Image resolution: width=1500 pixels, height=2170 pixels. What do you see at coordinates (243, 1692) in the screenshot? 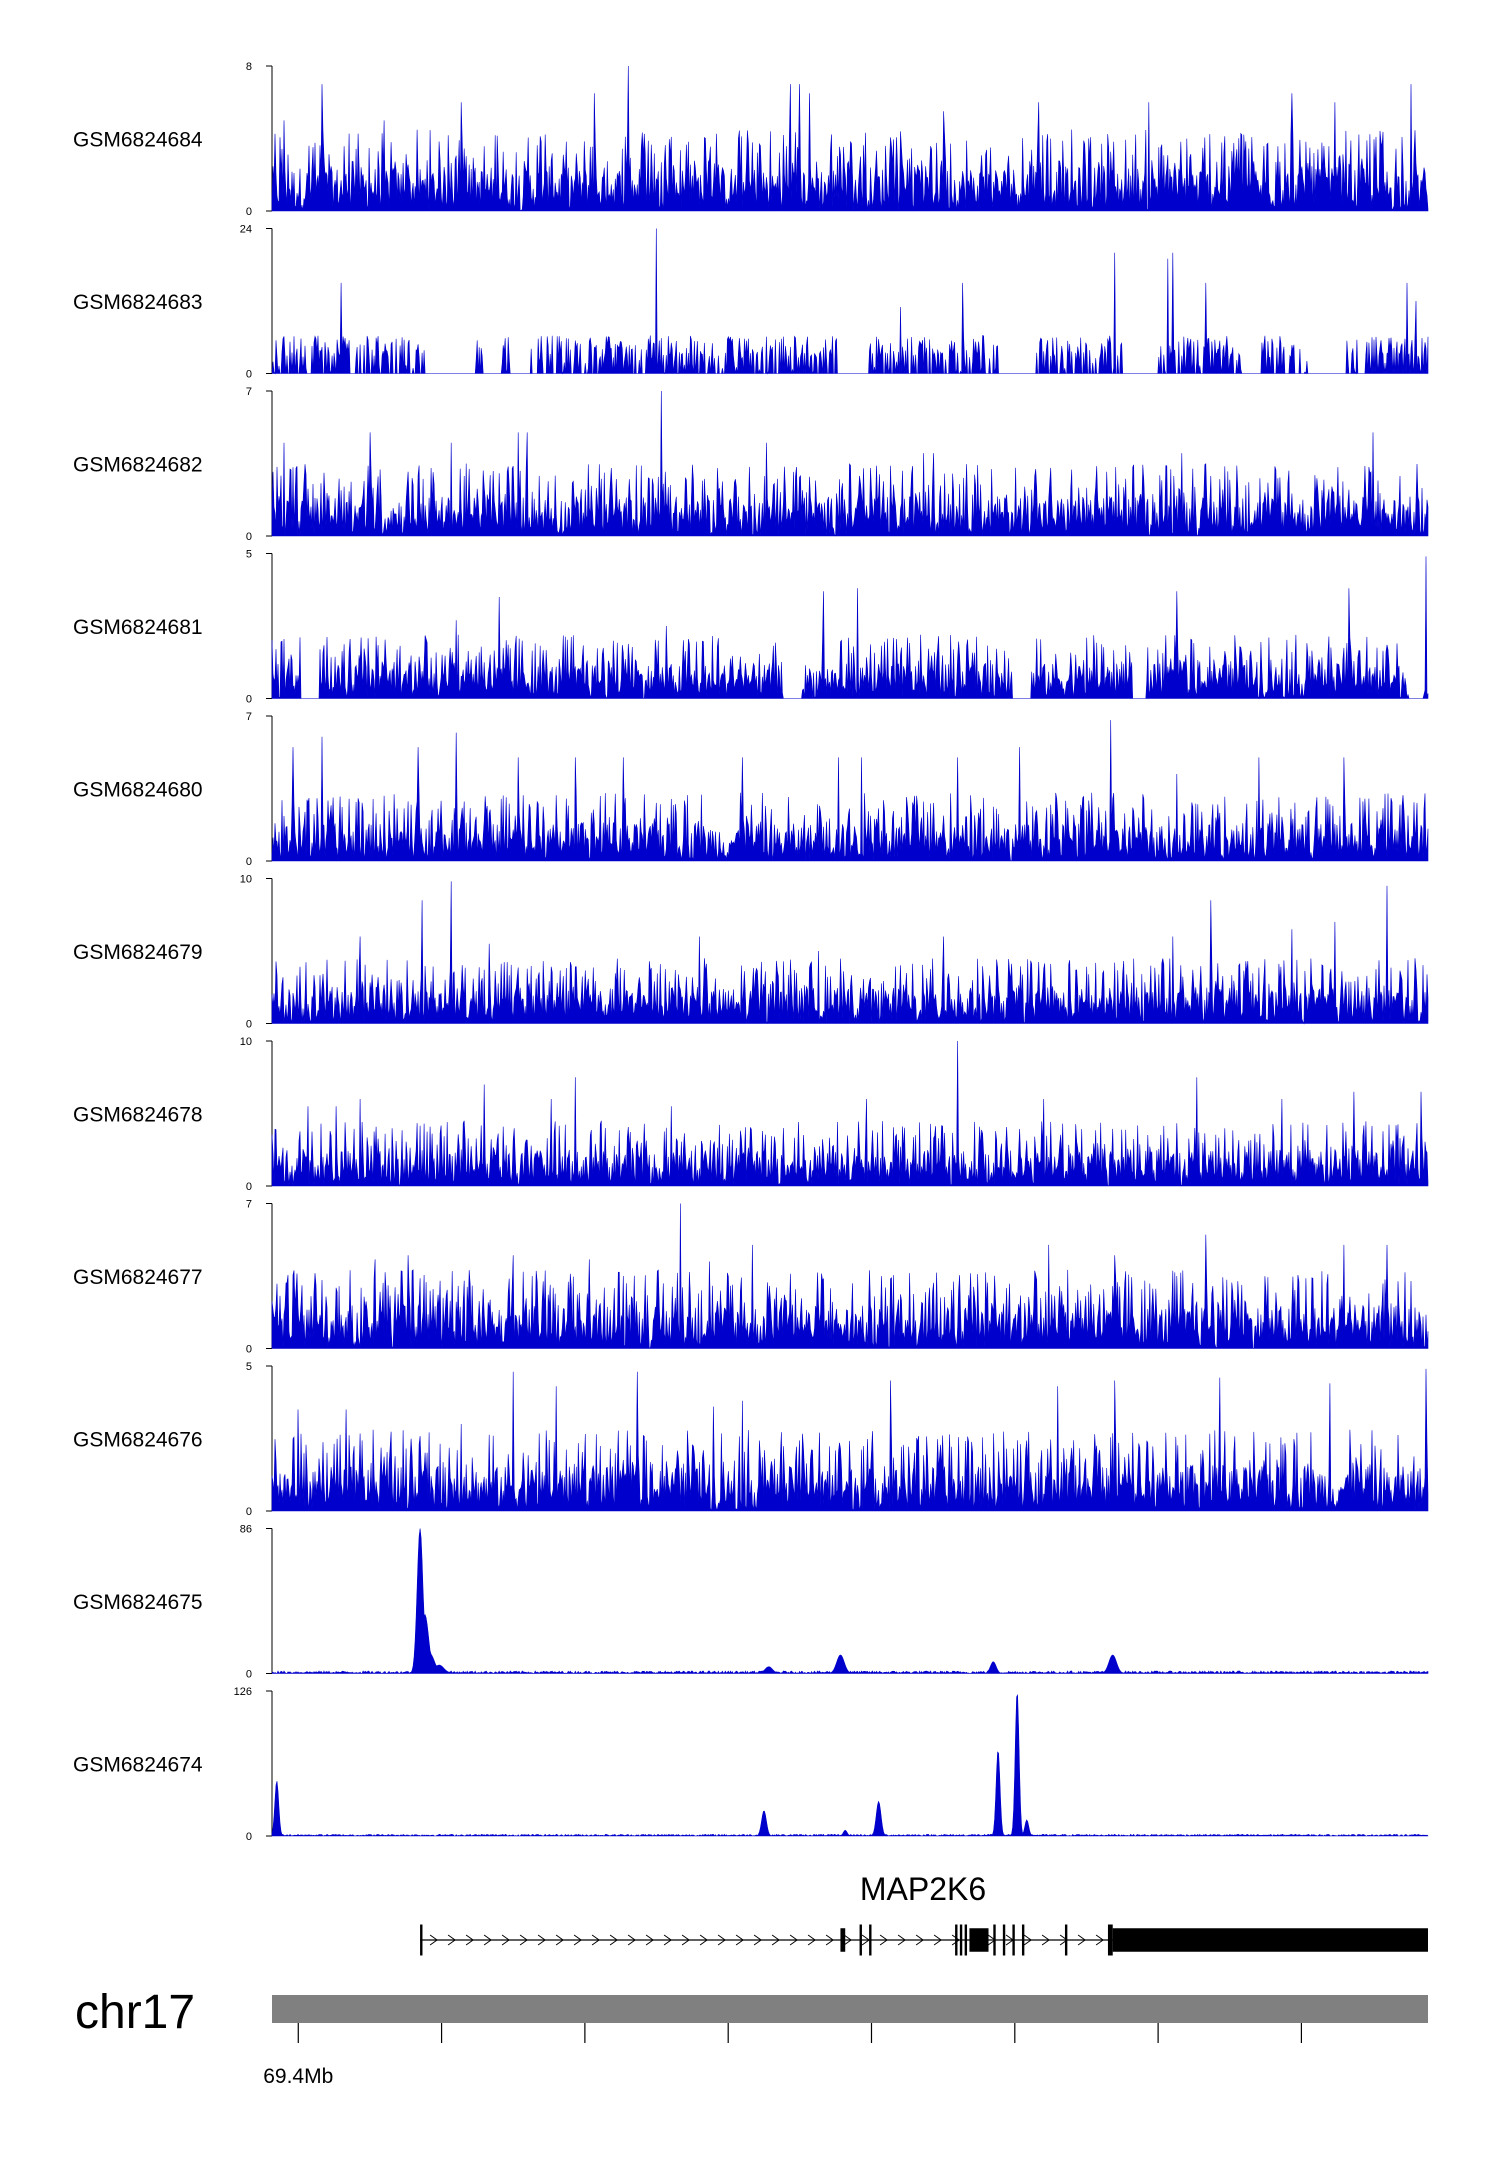
I see `y-tick-label-max: 126` at bounding box center [243, 1692].